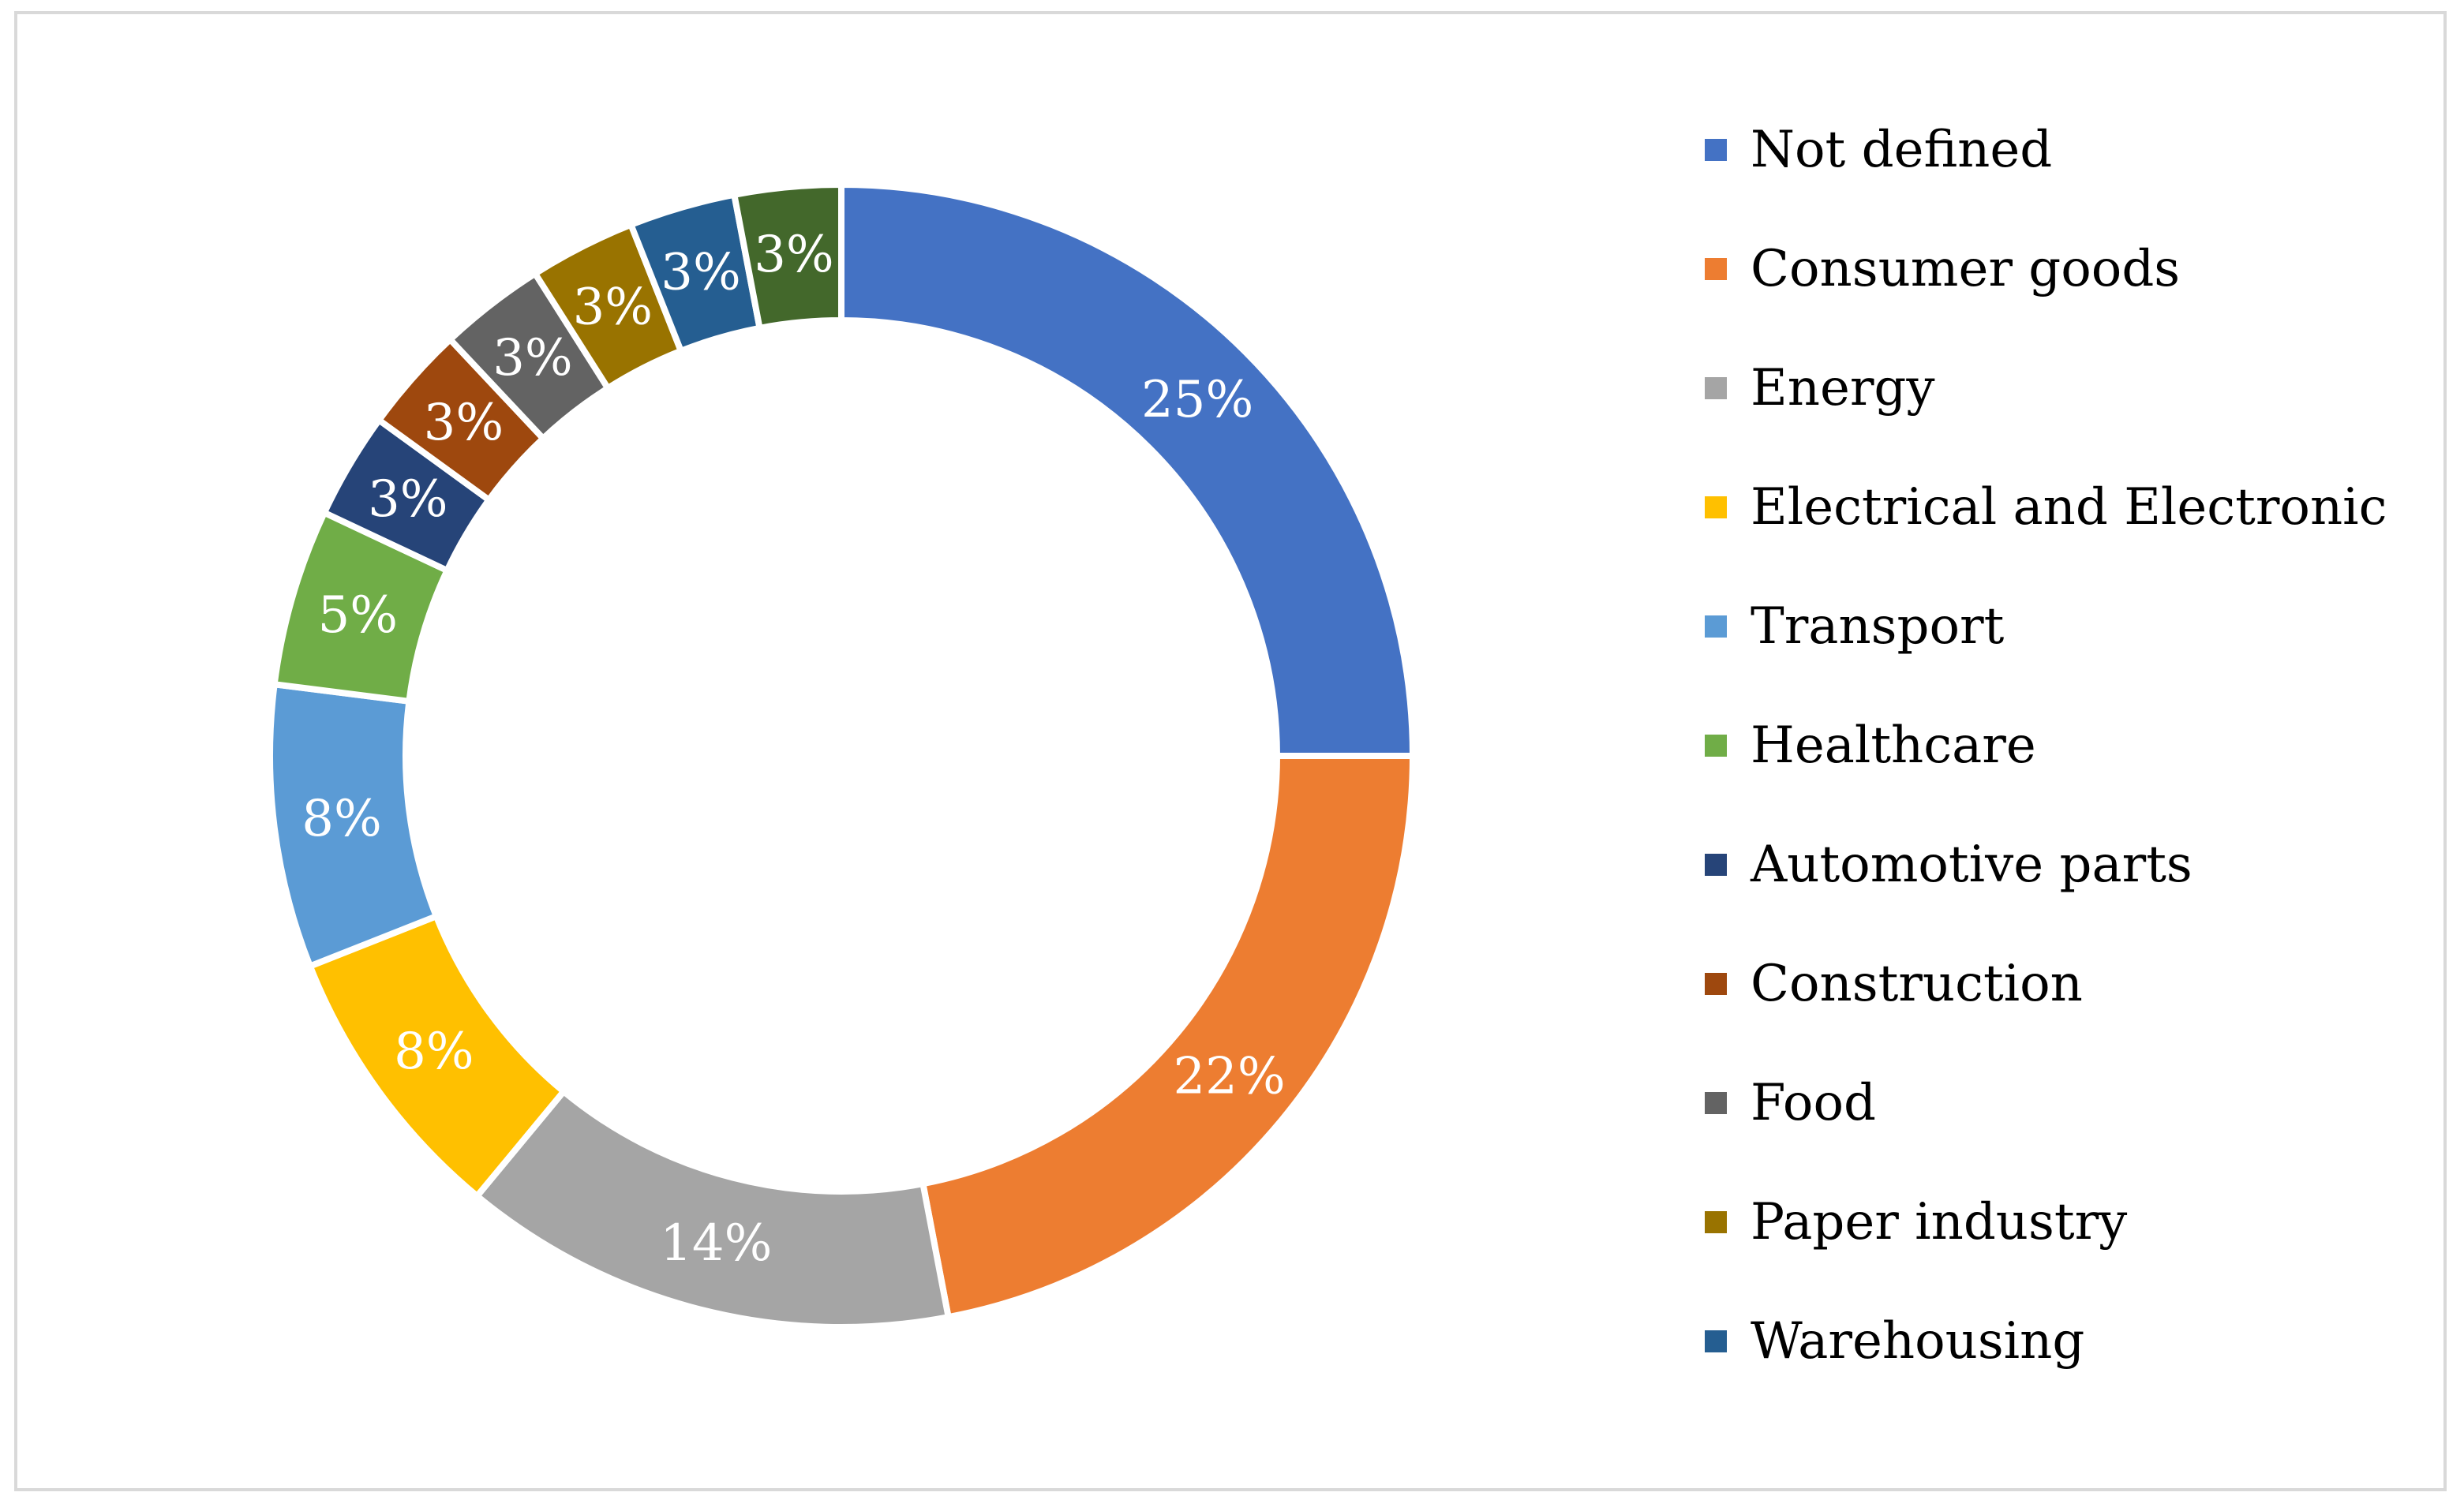  I want to click on legend-item-construction: Construction, so click(1894, 983).